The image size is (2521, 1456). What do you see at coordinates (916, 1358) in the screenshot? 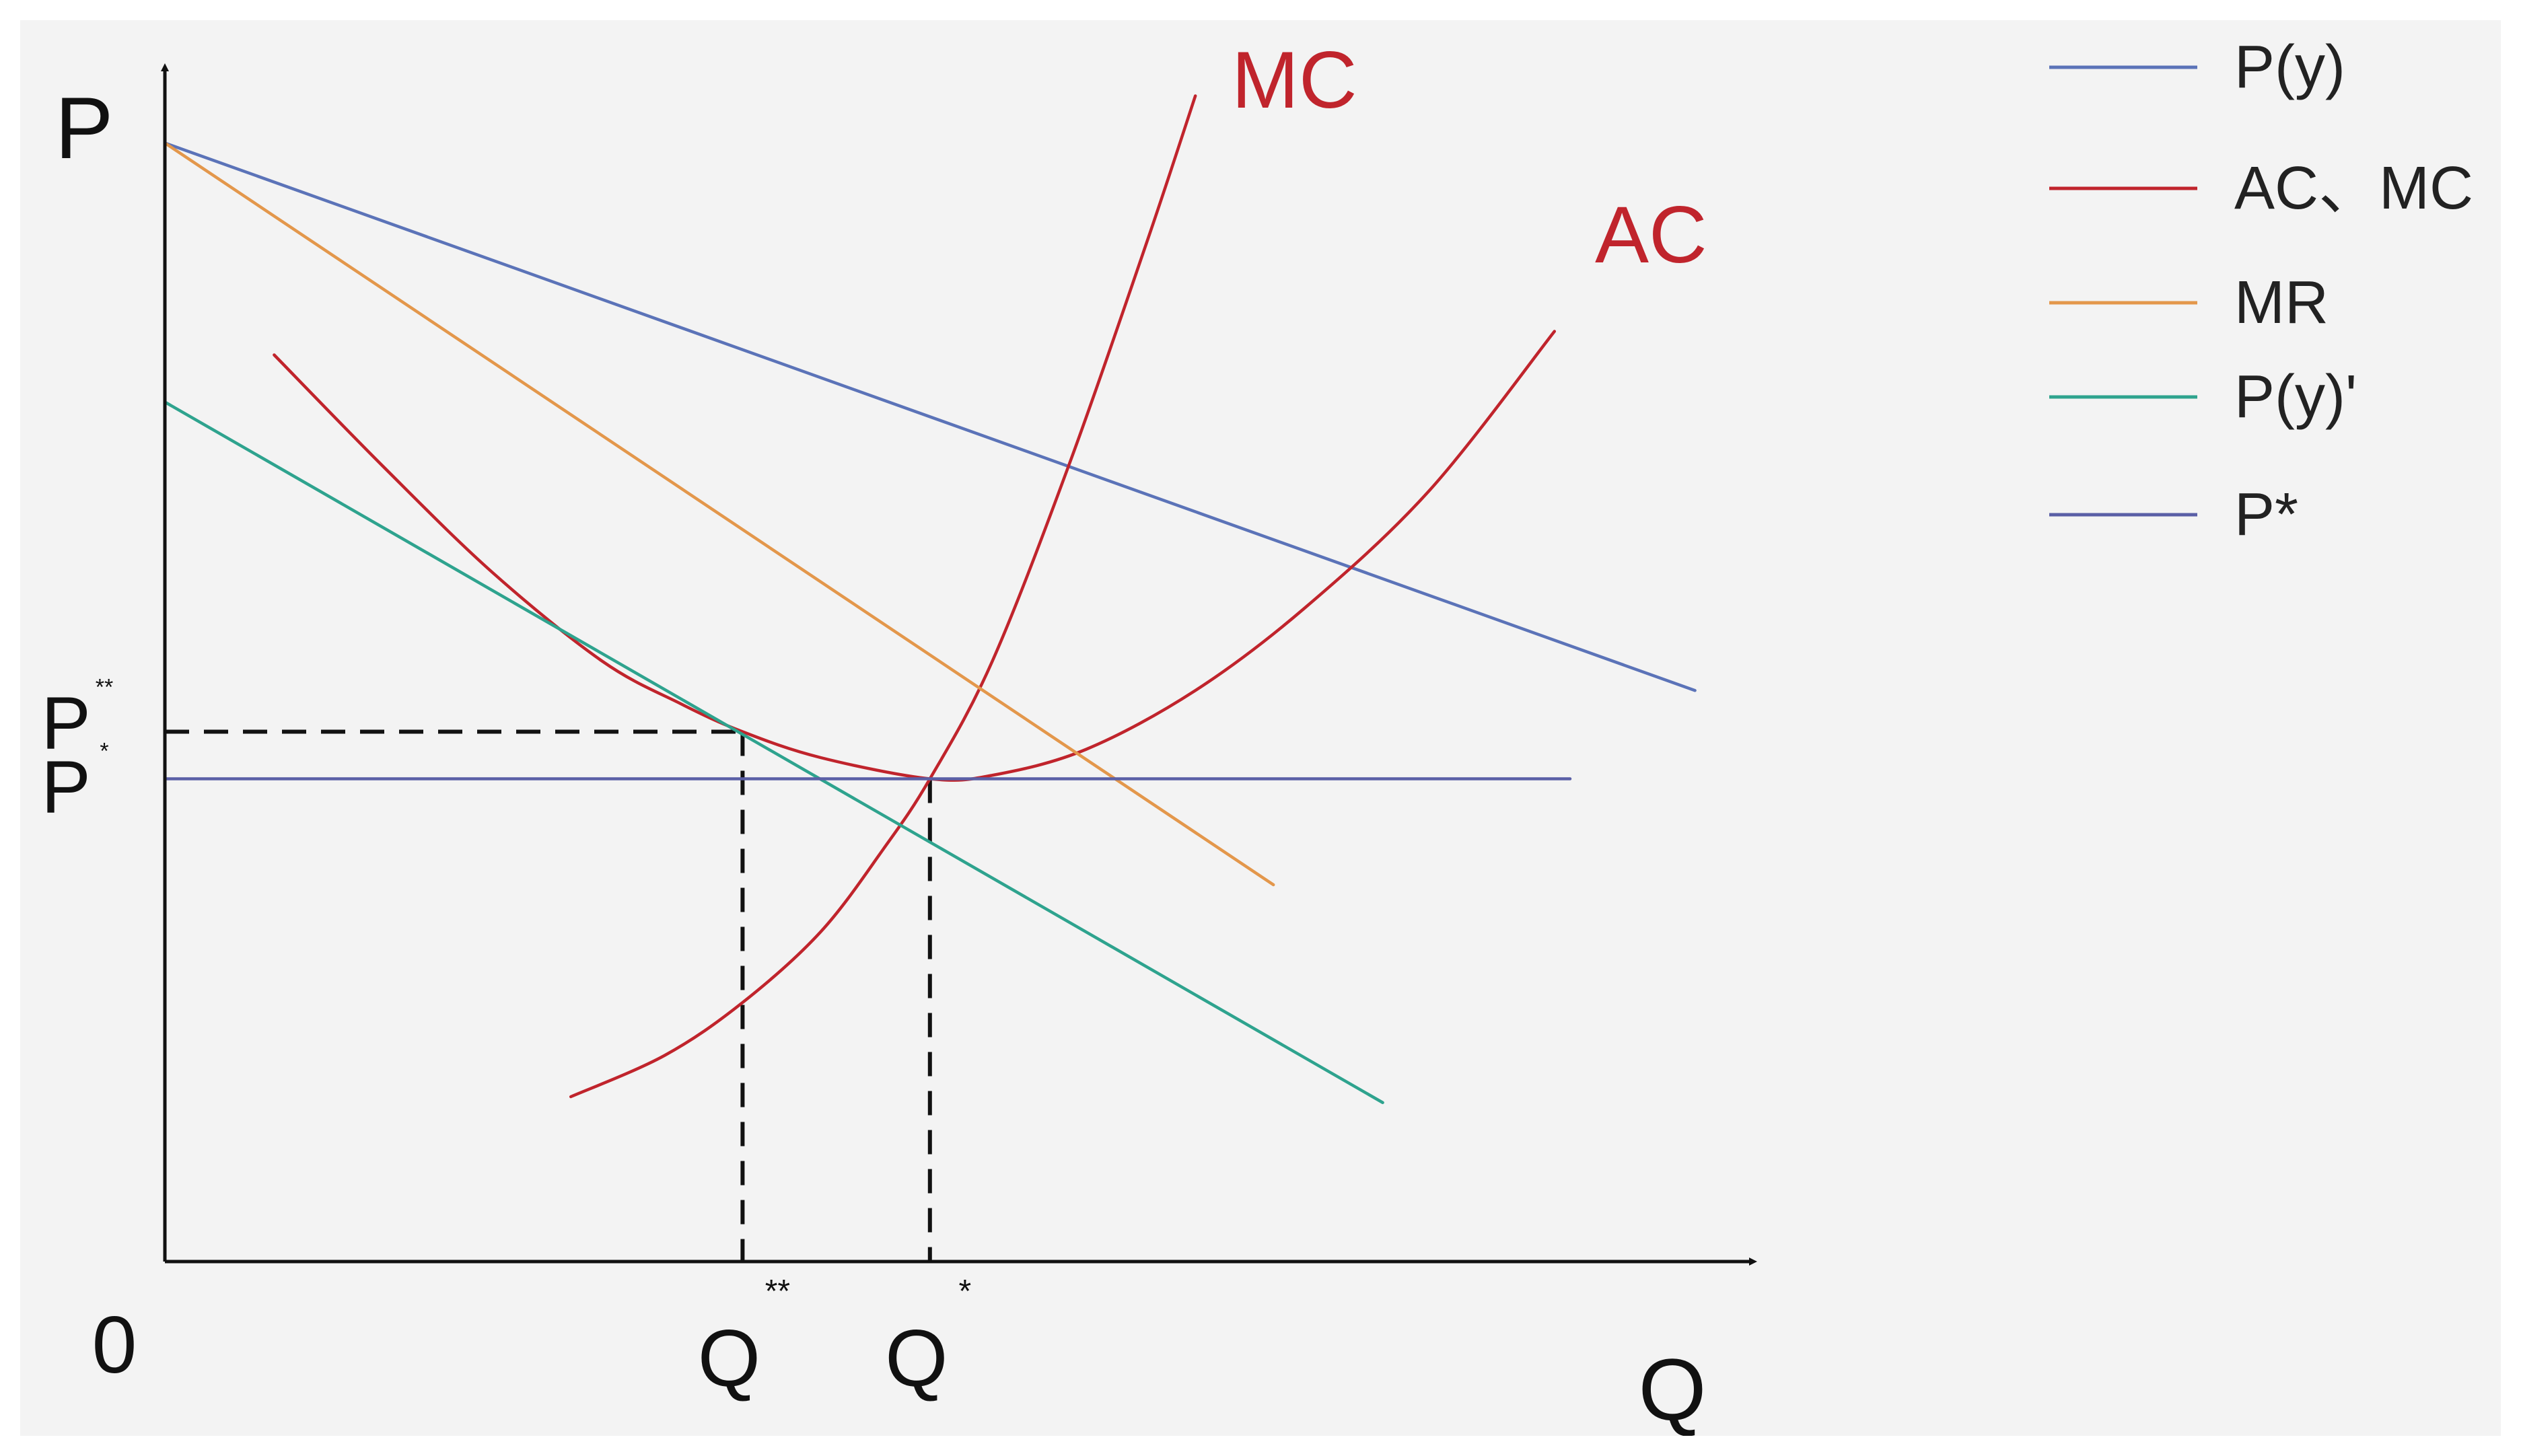
I see `x-tick-label-q-star: Q` at bounding box center [916, 1358].